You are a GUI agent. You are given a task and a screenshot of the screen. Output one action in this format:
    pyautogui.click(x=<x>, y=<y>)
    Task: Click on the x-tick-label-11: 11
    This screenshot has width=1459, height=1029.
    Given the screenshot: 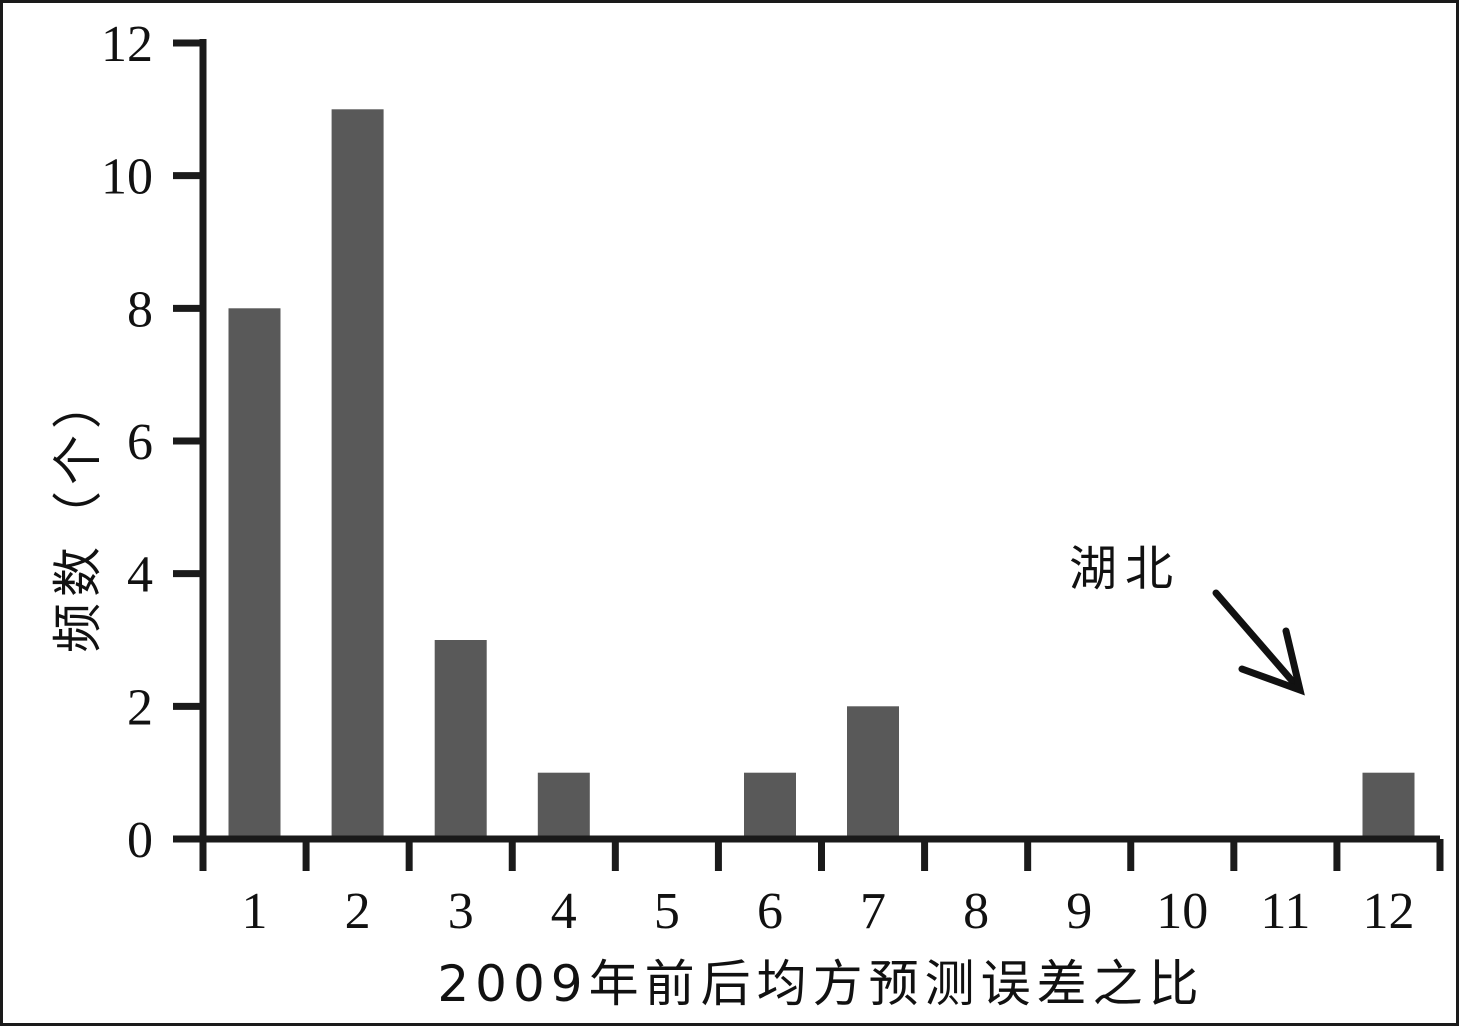 What is the action you would take?
    pyautogui.click(x=1285, y=911)
    